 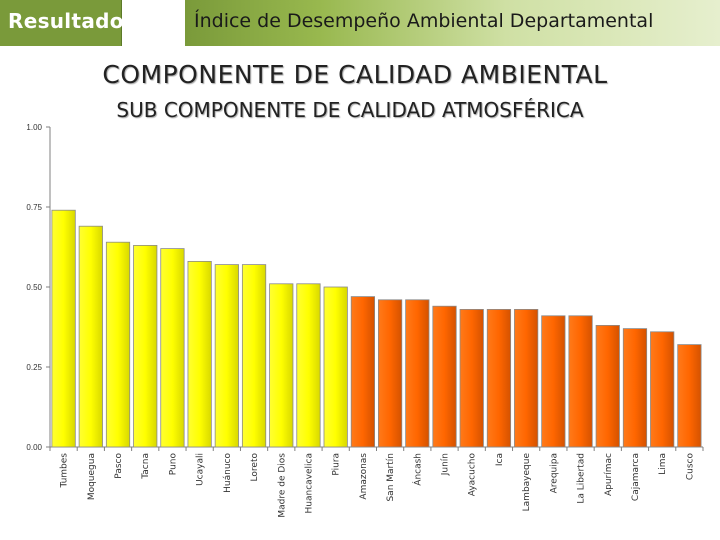 What do you see at coordinates (66, 21) in the screenshot?
I see `result-badge-label: Resultado` at bounding box center [66, 21].